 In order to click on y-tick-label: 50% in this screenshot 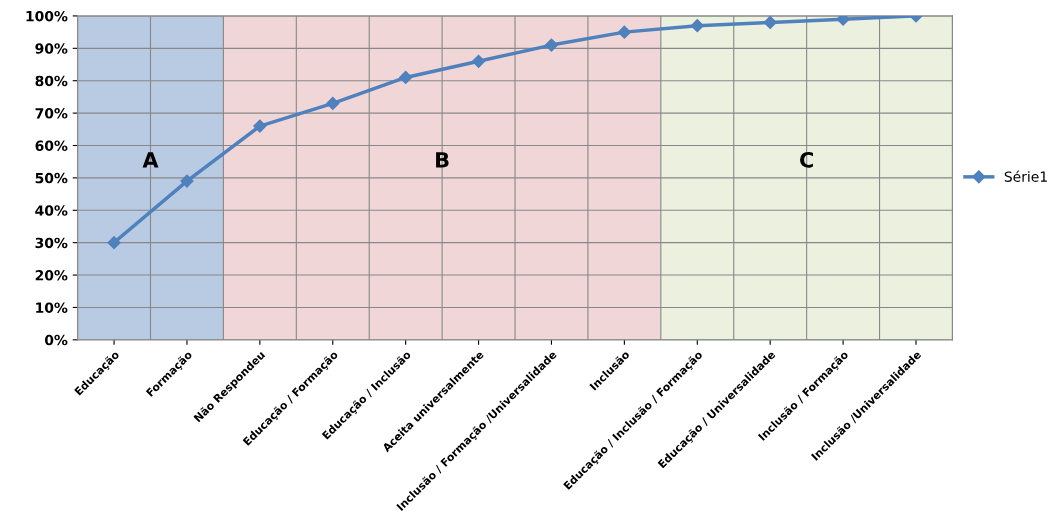, I will do `click(51, 178)`.